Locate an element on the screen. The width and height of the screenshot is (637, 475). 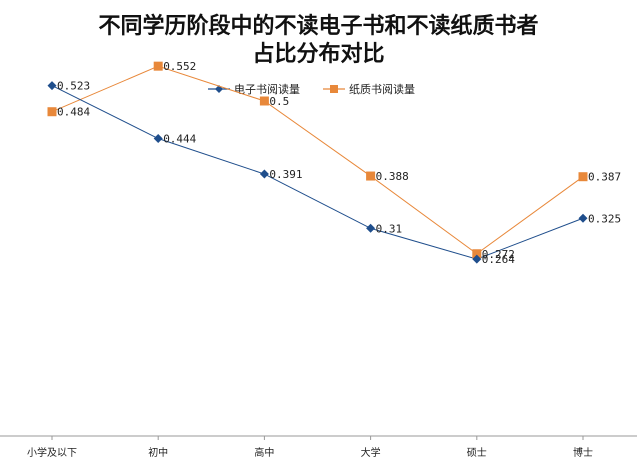
legend-label: 纸质书阅读量 is located at coordinates (382, 89).